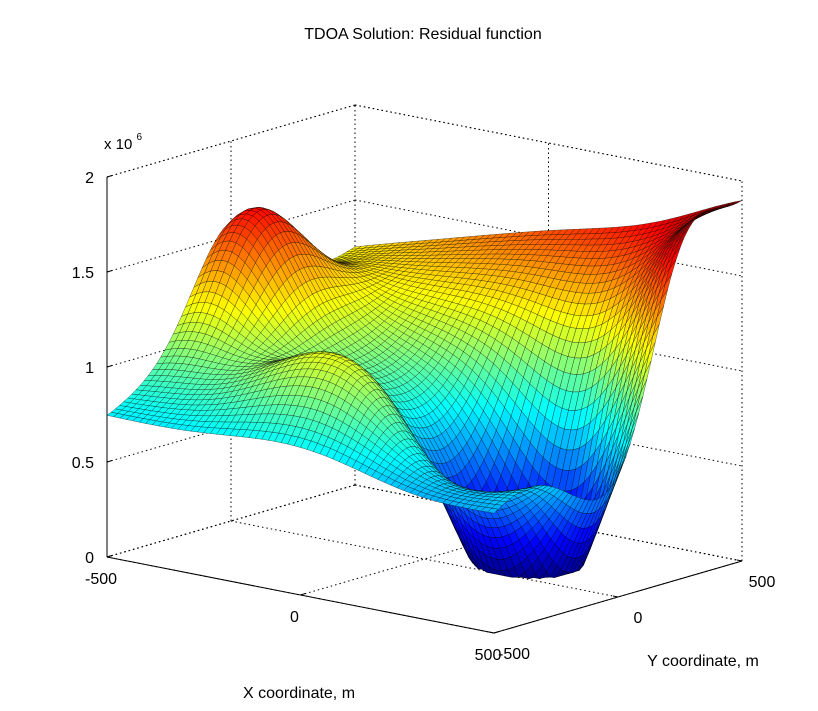  Describe the element at coordinates (299, 693) in the screenshot. I see `x-axis-label: X coordinate, m` at that location.